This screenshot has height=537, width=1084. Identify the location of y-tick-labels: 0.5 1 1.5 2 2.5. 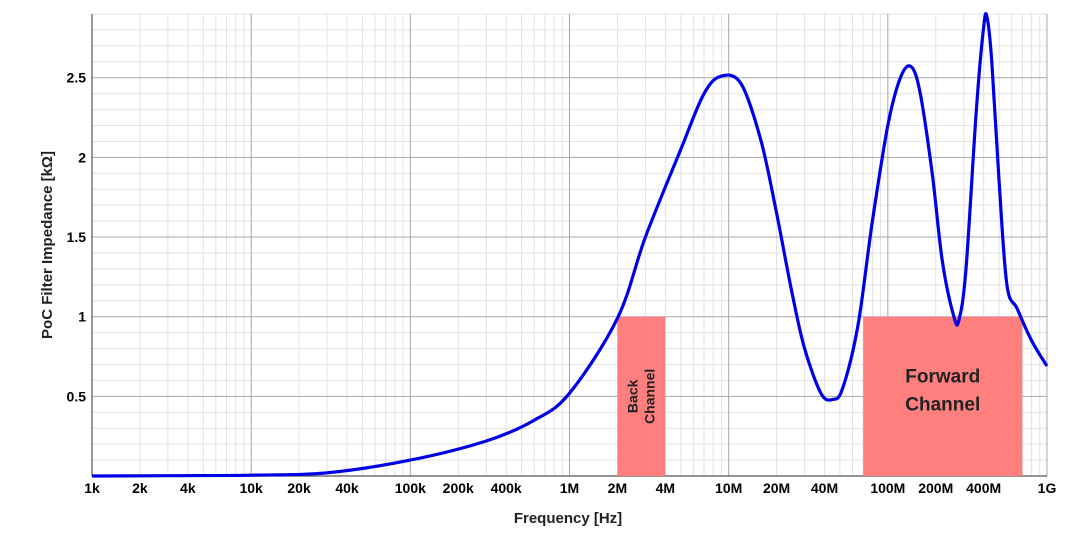
(77, 237).